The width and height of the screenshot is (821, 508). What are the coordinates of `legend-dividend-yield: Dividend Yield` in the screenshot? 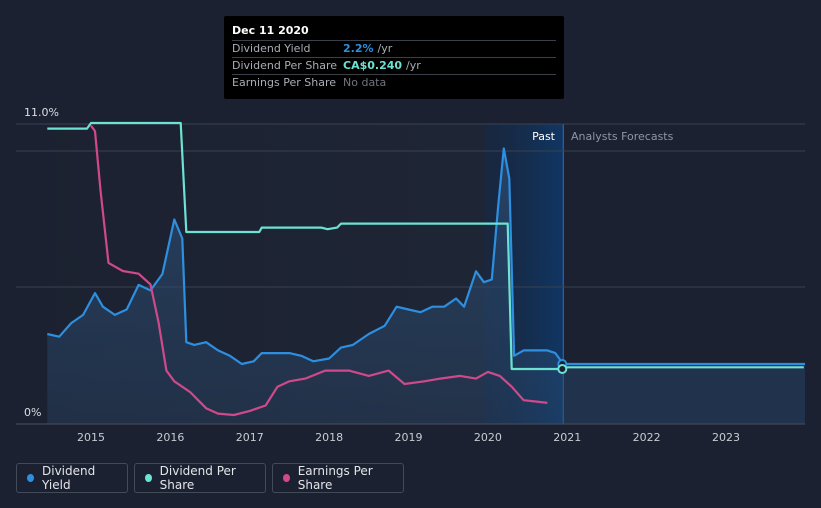 It's located at (72, 478).